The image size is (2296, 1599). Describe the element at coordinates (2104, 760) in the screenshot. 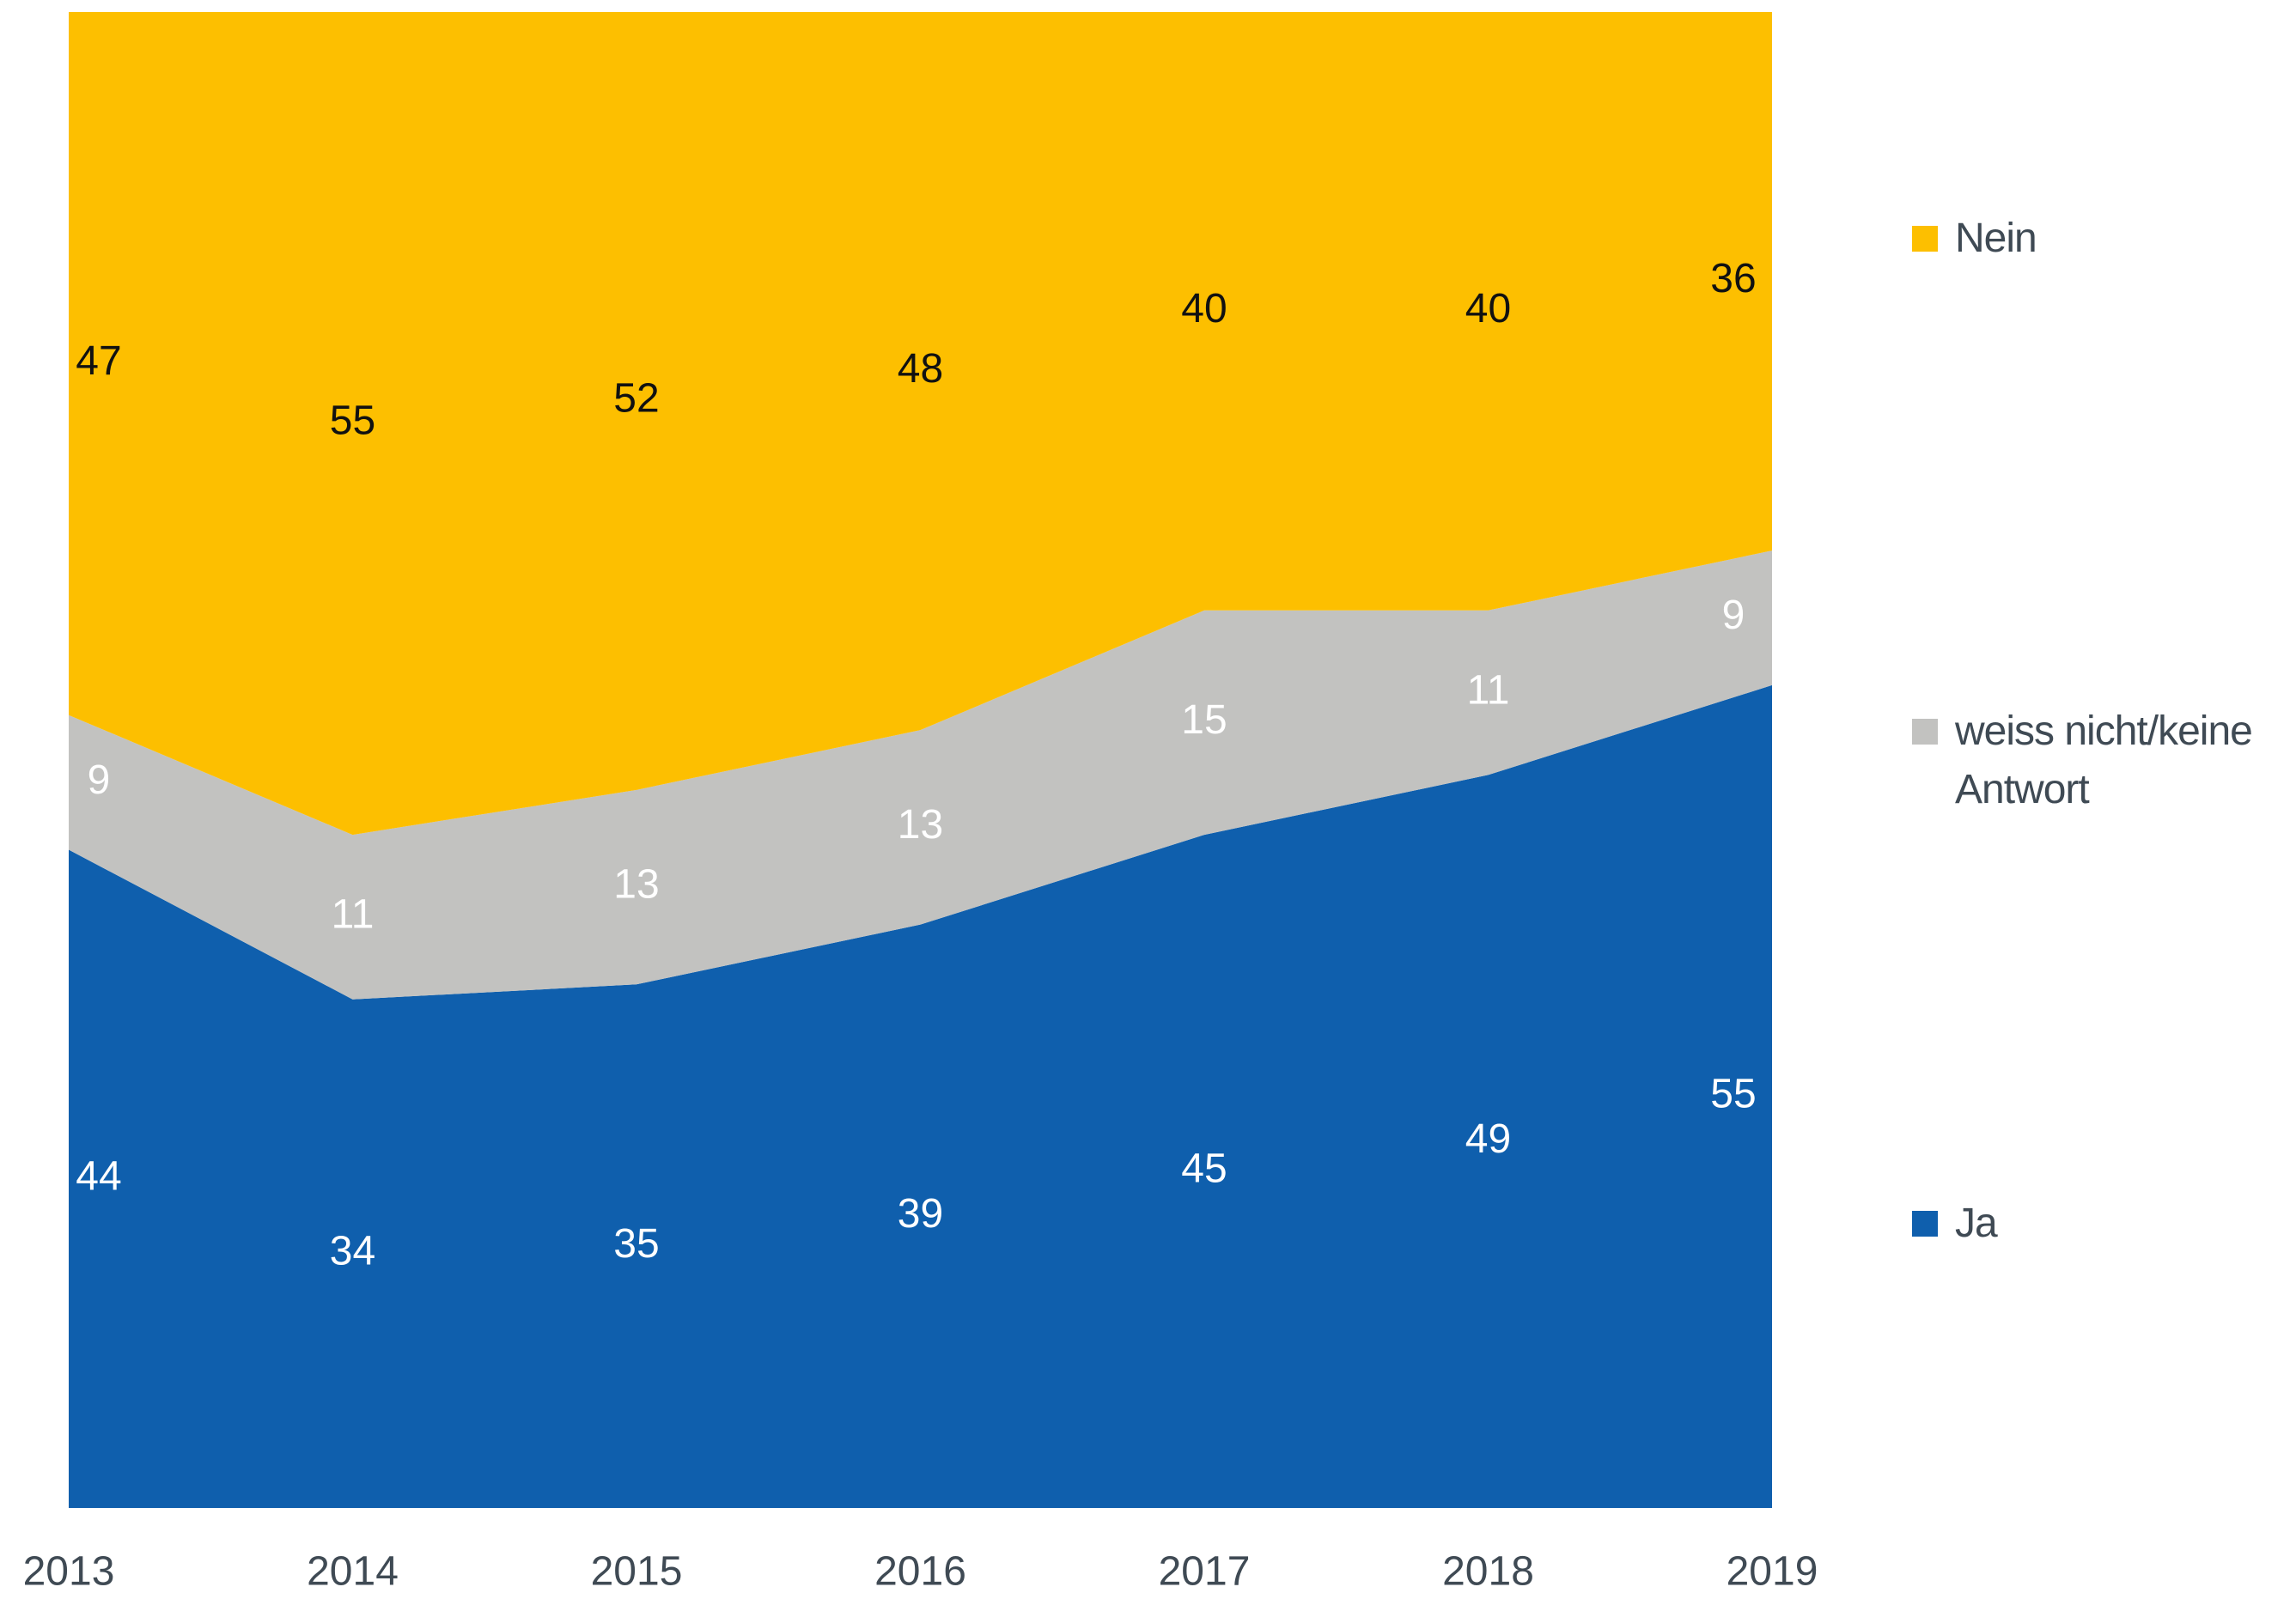

I see `legend-label: weiss nicht/keine Antwort` at that location.